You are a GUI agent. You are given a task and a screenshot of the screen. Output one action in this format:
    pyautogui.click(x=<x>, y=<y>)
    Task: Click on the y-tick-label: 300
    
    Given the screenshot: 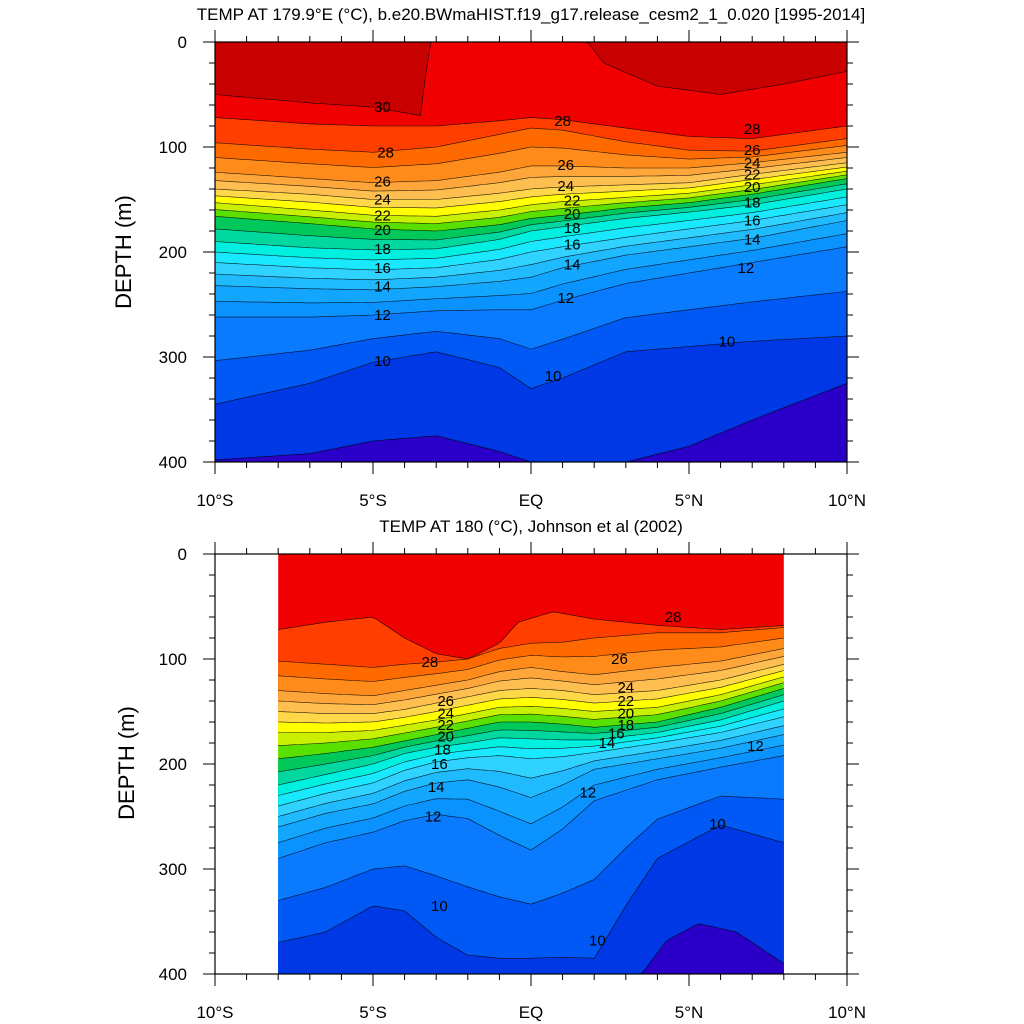 What is the action you would take?
    pyautogui.click(x=173, y=357)
    